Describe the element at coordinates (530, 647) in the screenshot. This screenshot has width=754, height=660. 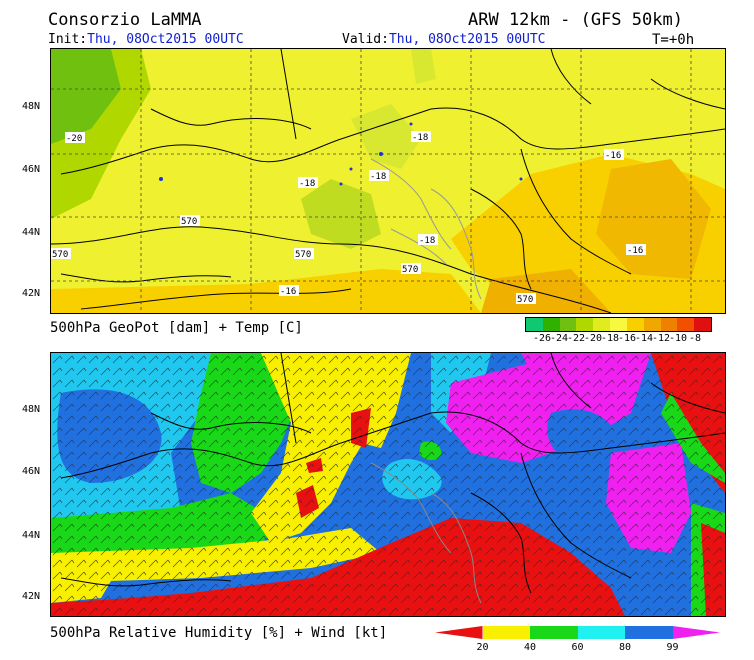
I see `colorbar-label: 40` at that location.